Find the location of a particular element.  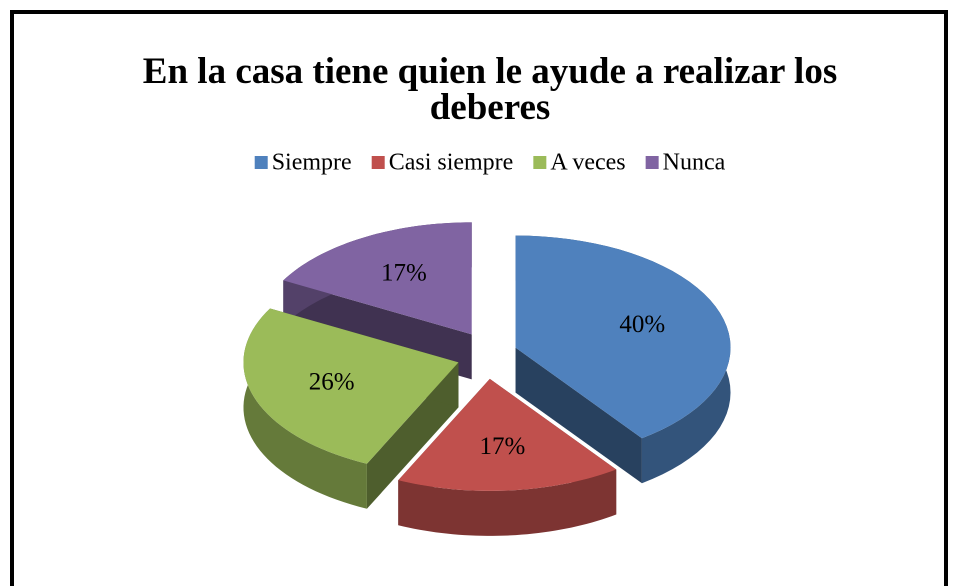

data-label: 26% is located at coordinates (332, 382).